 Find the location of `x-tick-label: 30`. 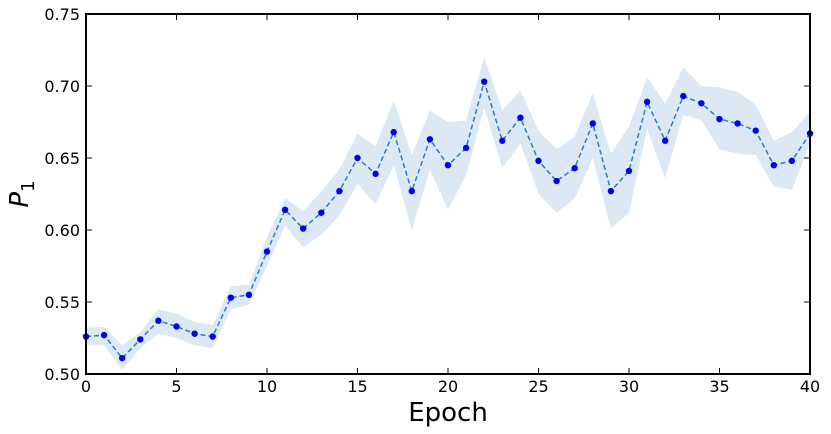

x-tick-label: 30 is located at coordinates (629, 386).